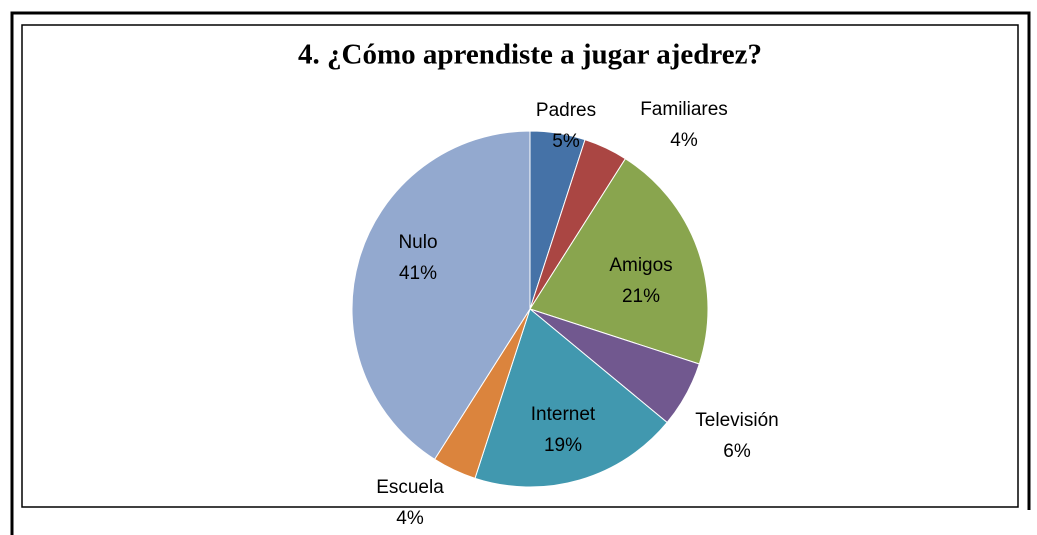 The width and height of the screenshot is (1037, 535). What do you see at coordinates (641, 296) in the screenshot?
I see `slice-value-label: 21%` at bounding box center [641, 296].